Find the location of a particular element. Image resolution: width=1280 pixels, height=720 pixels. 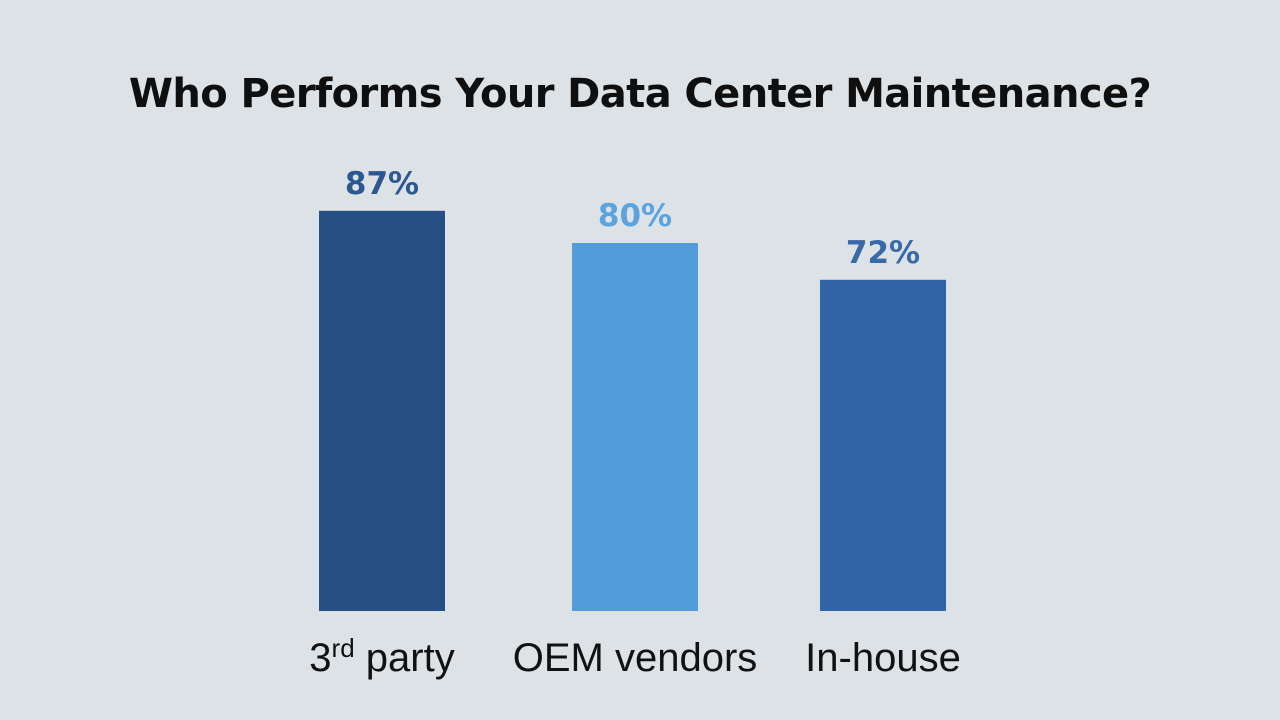

value-labels-layer: 87% 80% 72% is located at coordinates (632, 218).